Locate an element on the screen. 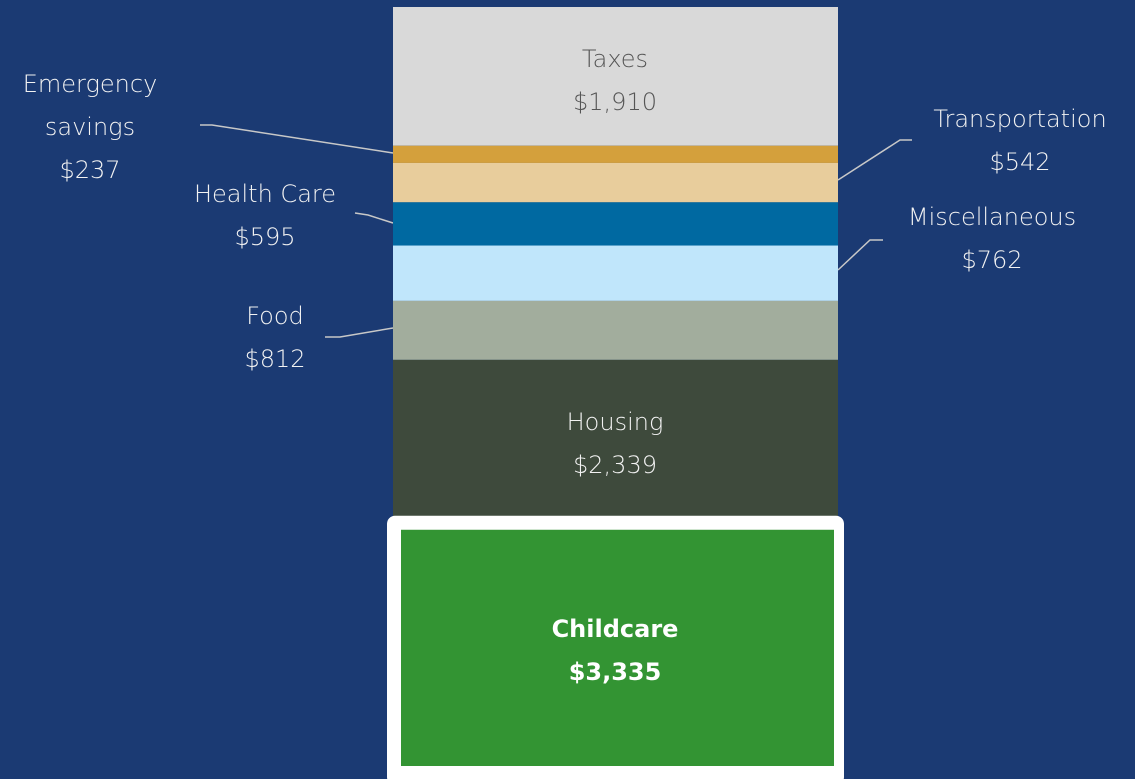  segment-value: $2,339 is located at coordinates (615, 465).